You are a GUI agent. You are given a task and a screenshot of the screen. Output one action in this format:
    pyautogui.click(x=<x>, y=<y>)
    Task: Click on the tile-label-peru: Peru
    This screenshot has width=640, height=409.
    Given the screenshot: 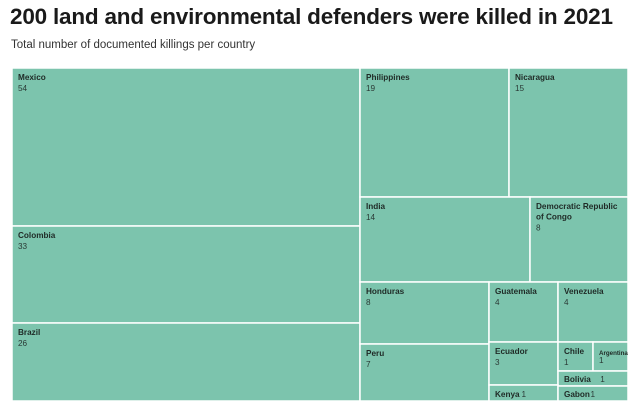 What is the action you would take?
    pyautogui.click(x=375, y=353)
    